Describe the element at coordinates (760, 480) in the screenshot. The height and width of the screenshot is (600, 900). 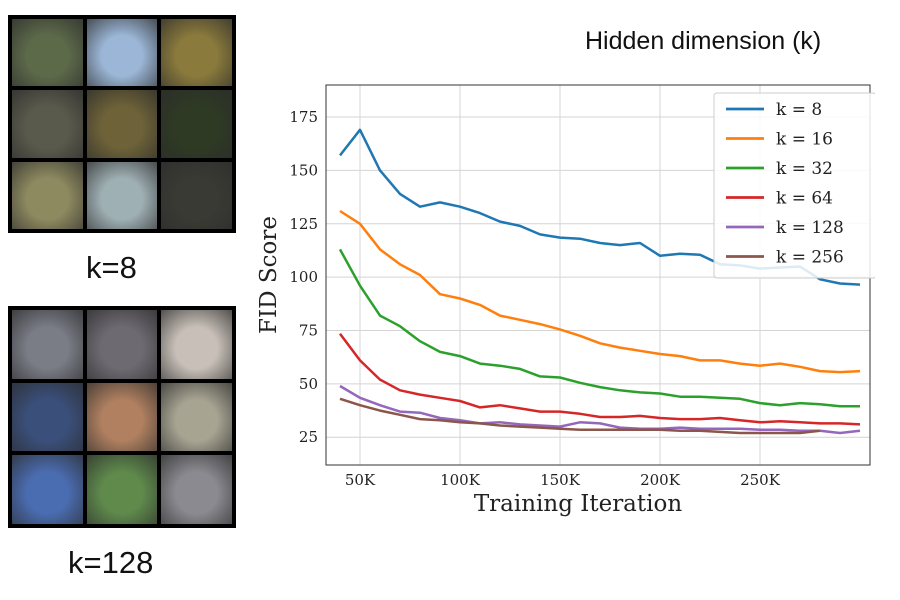
I see `x-tick-label: 250K` at that location.